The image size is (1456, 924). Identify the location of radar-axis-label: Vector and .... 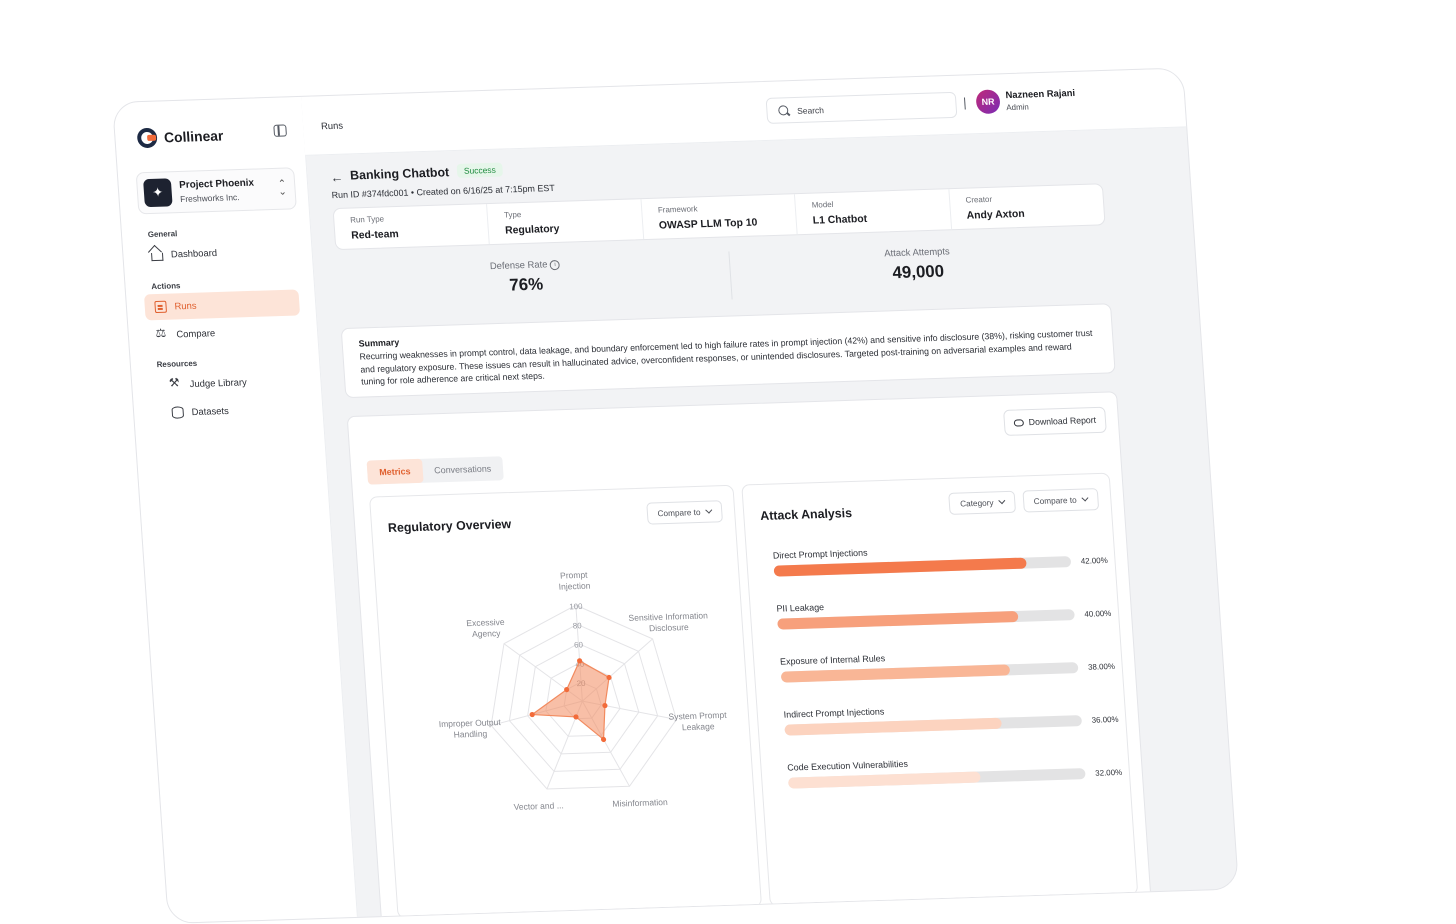
(538, 806).